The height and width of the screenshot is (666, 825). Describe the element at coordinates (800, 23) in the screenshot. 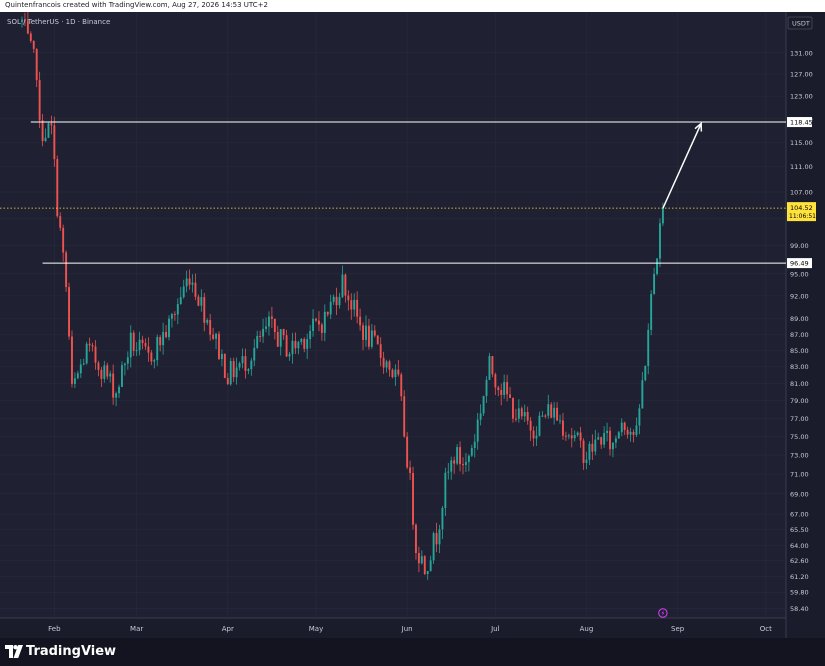

I see `currency-badge` at that location.